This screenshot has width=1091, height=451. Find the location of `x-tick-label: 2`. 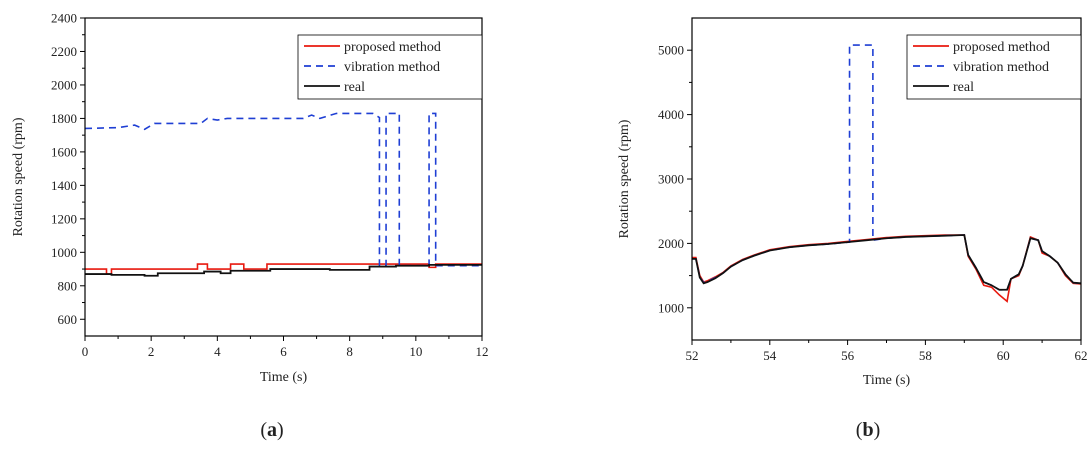

x-tick-label: 2 is located at coordinates (151, 351).